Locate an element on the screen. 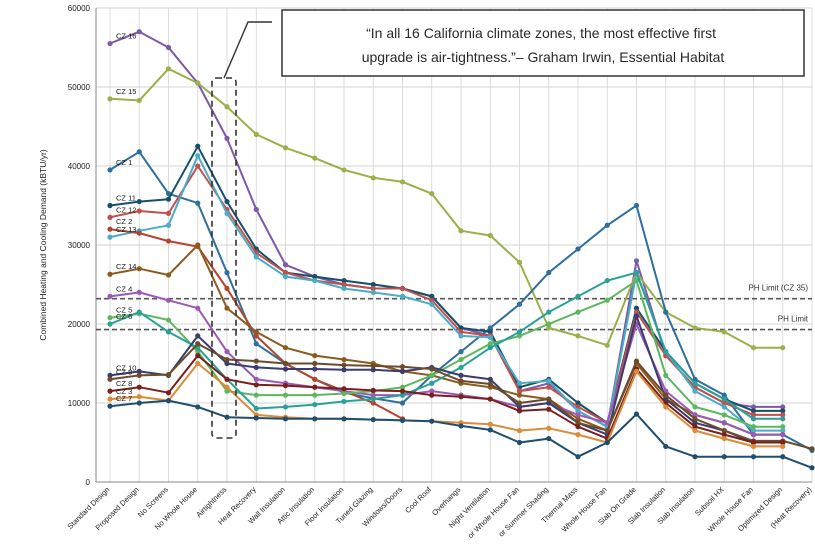  series-label: CZ 1 is located at coordinates (124, 162).